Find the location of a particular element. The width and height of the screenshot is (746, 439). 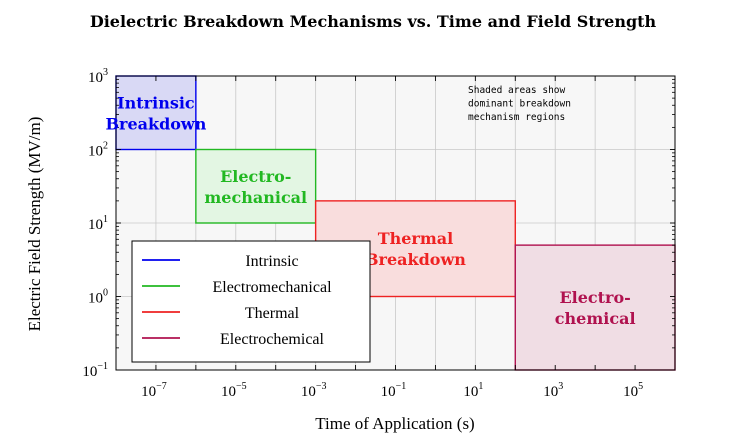

region-label-thermal: Thermal is located at coordinates (416, 238).